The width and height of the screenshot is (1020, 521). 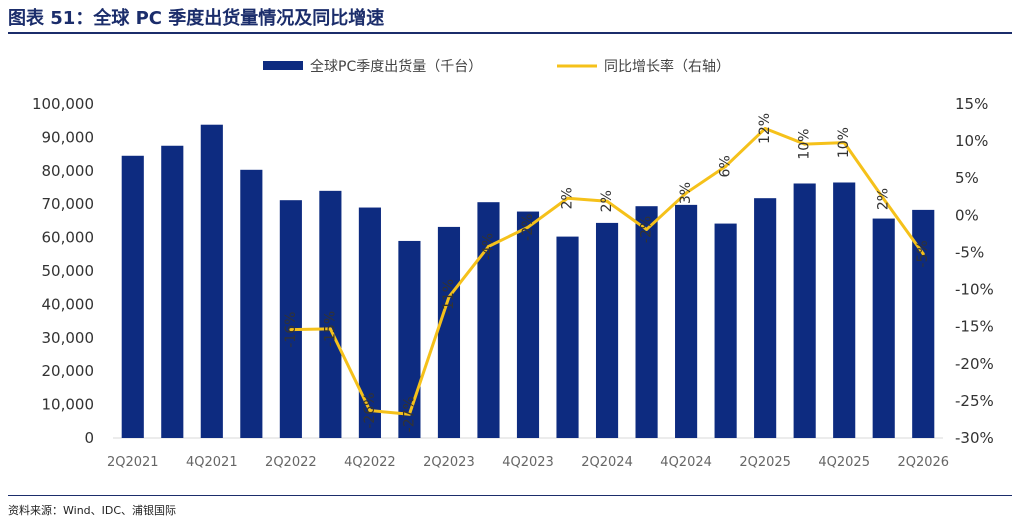 What do you see at coordinates (974, 327) in the screenshot?
I see `y-right-tick-label: -15%` at bounding box center [974, 327].